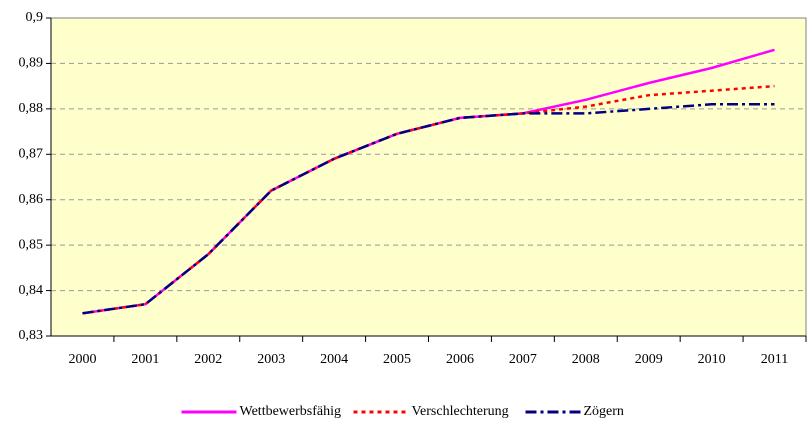  What do you see at coordinates (460, 359) in the screenshot?
I see `x-tick-label: 2006` at bounding box center [460, 359].